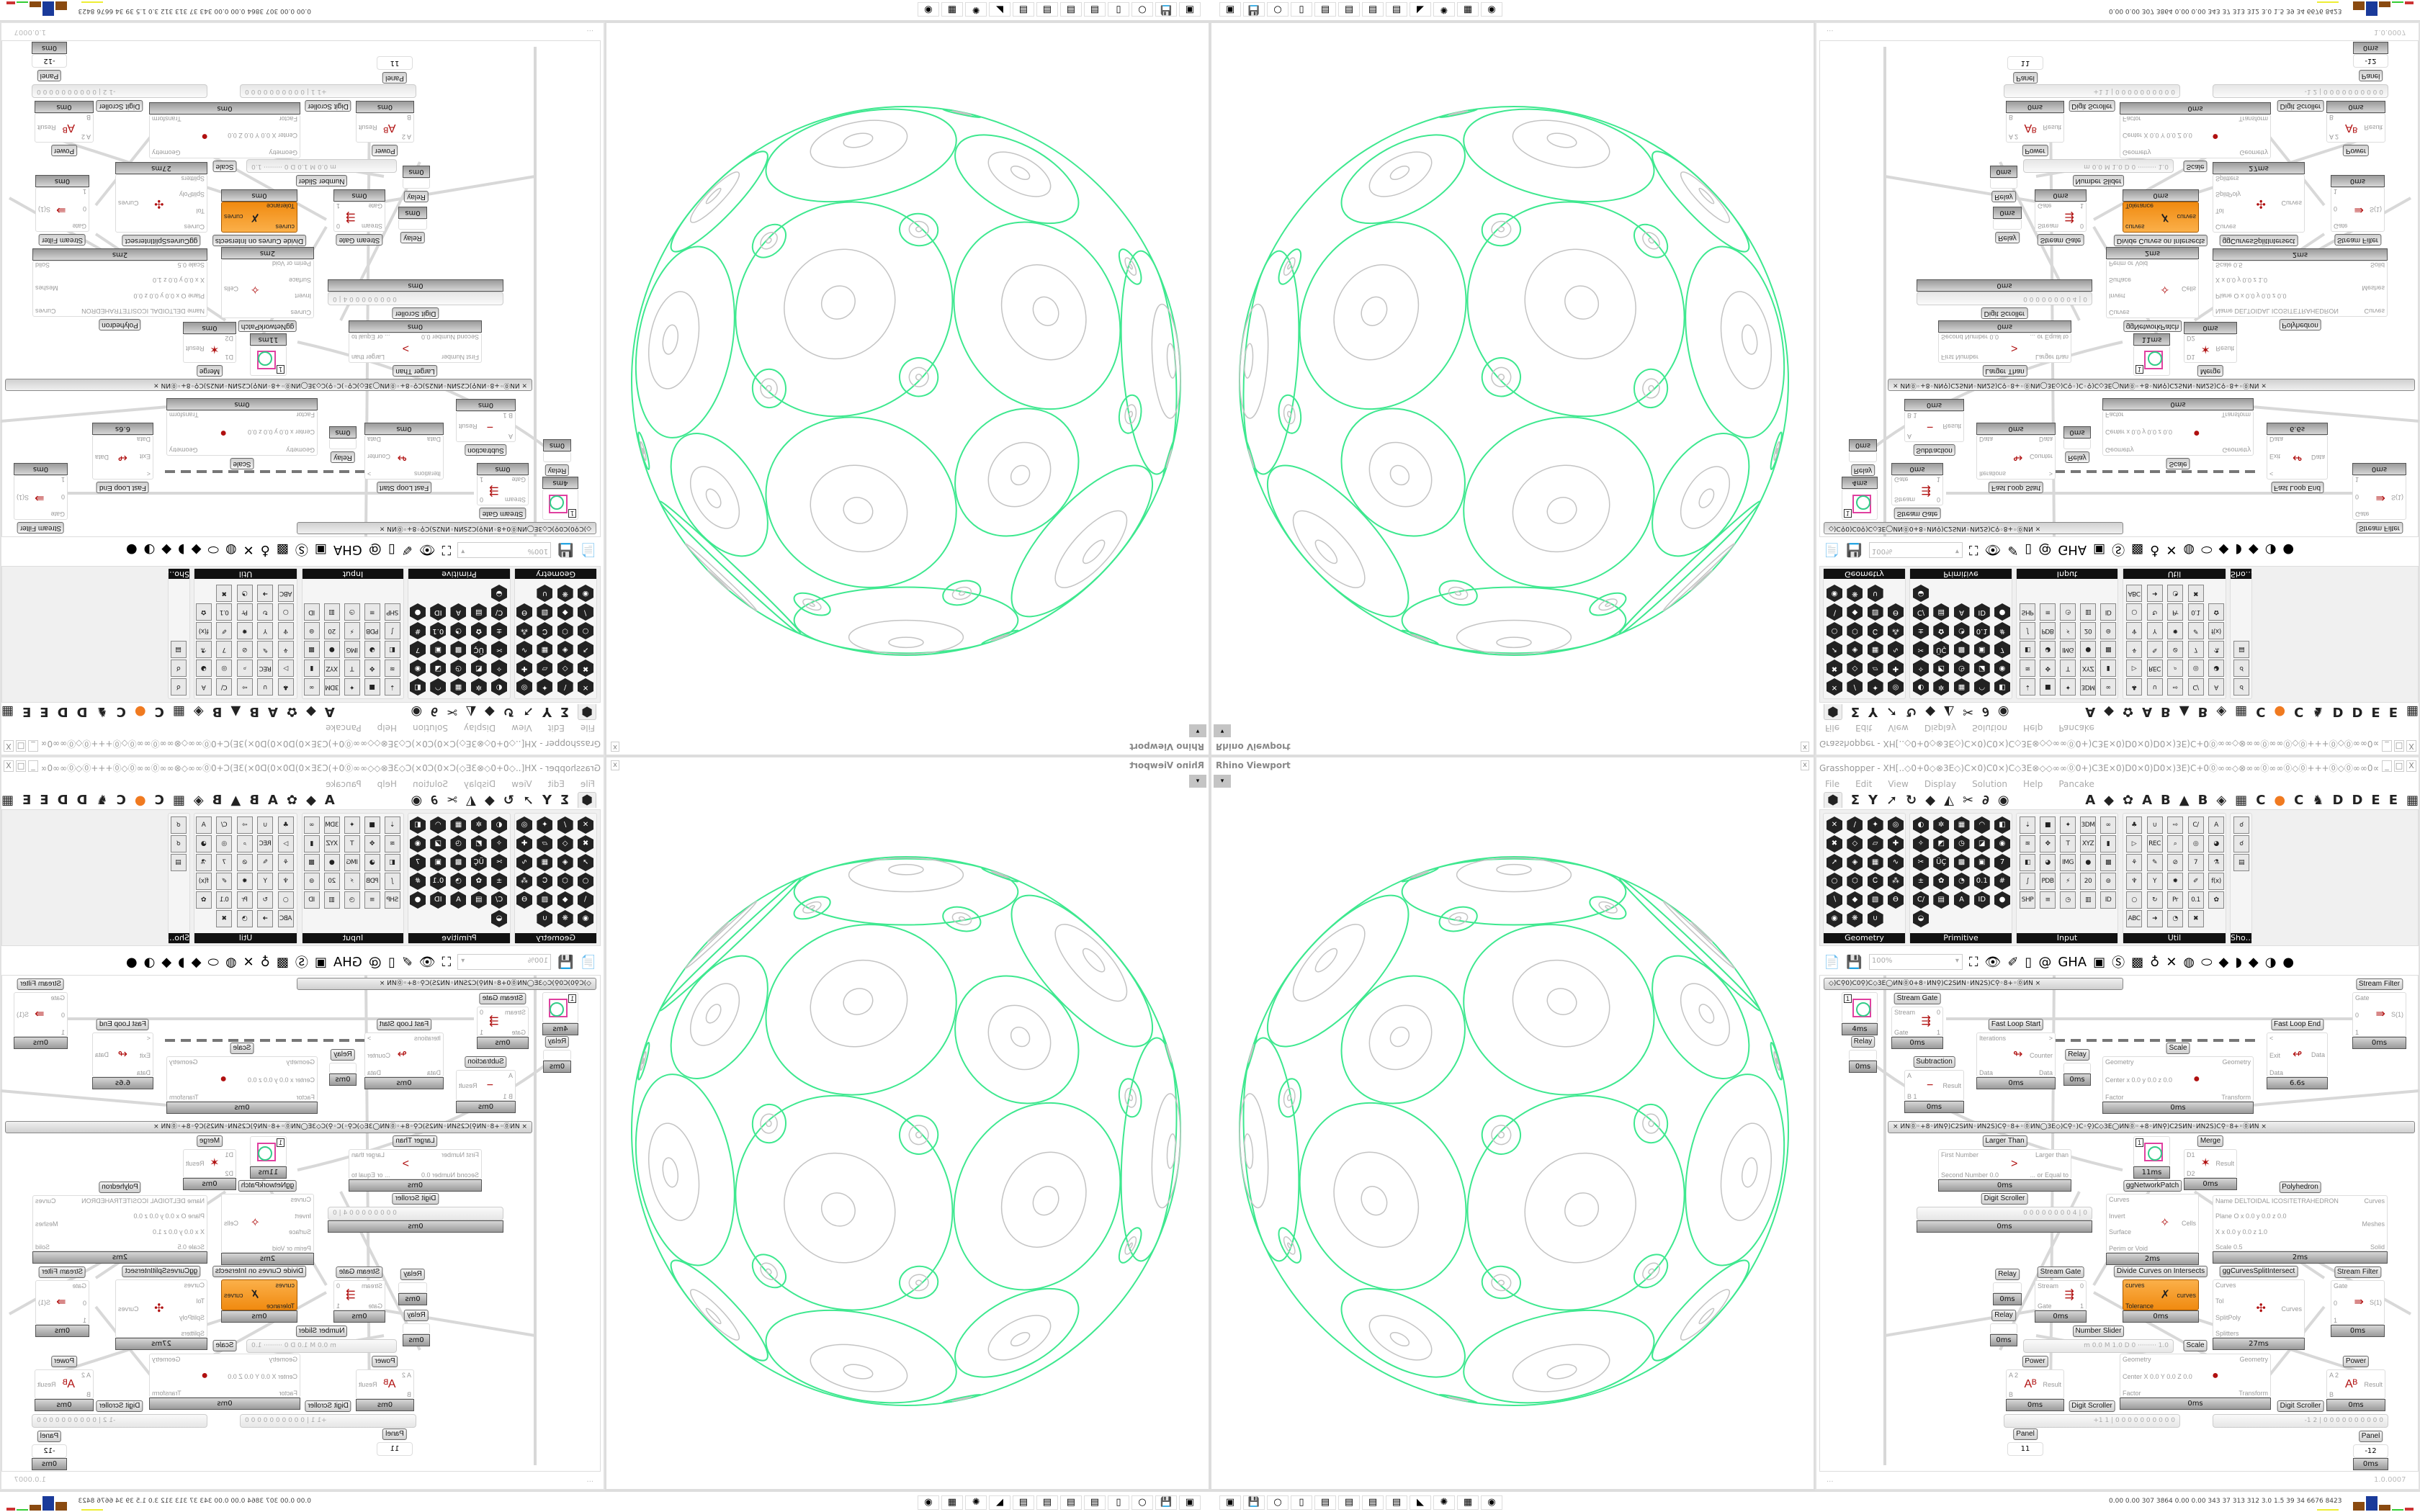 The height and width of the screenshot is (1512, 2420). Describe the element at coordinates (2175, 593) in the screenshot. I see `component-icon: ◔` at that location.